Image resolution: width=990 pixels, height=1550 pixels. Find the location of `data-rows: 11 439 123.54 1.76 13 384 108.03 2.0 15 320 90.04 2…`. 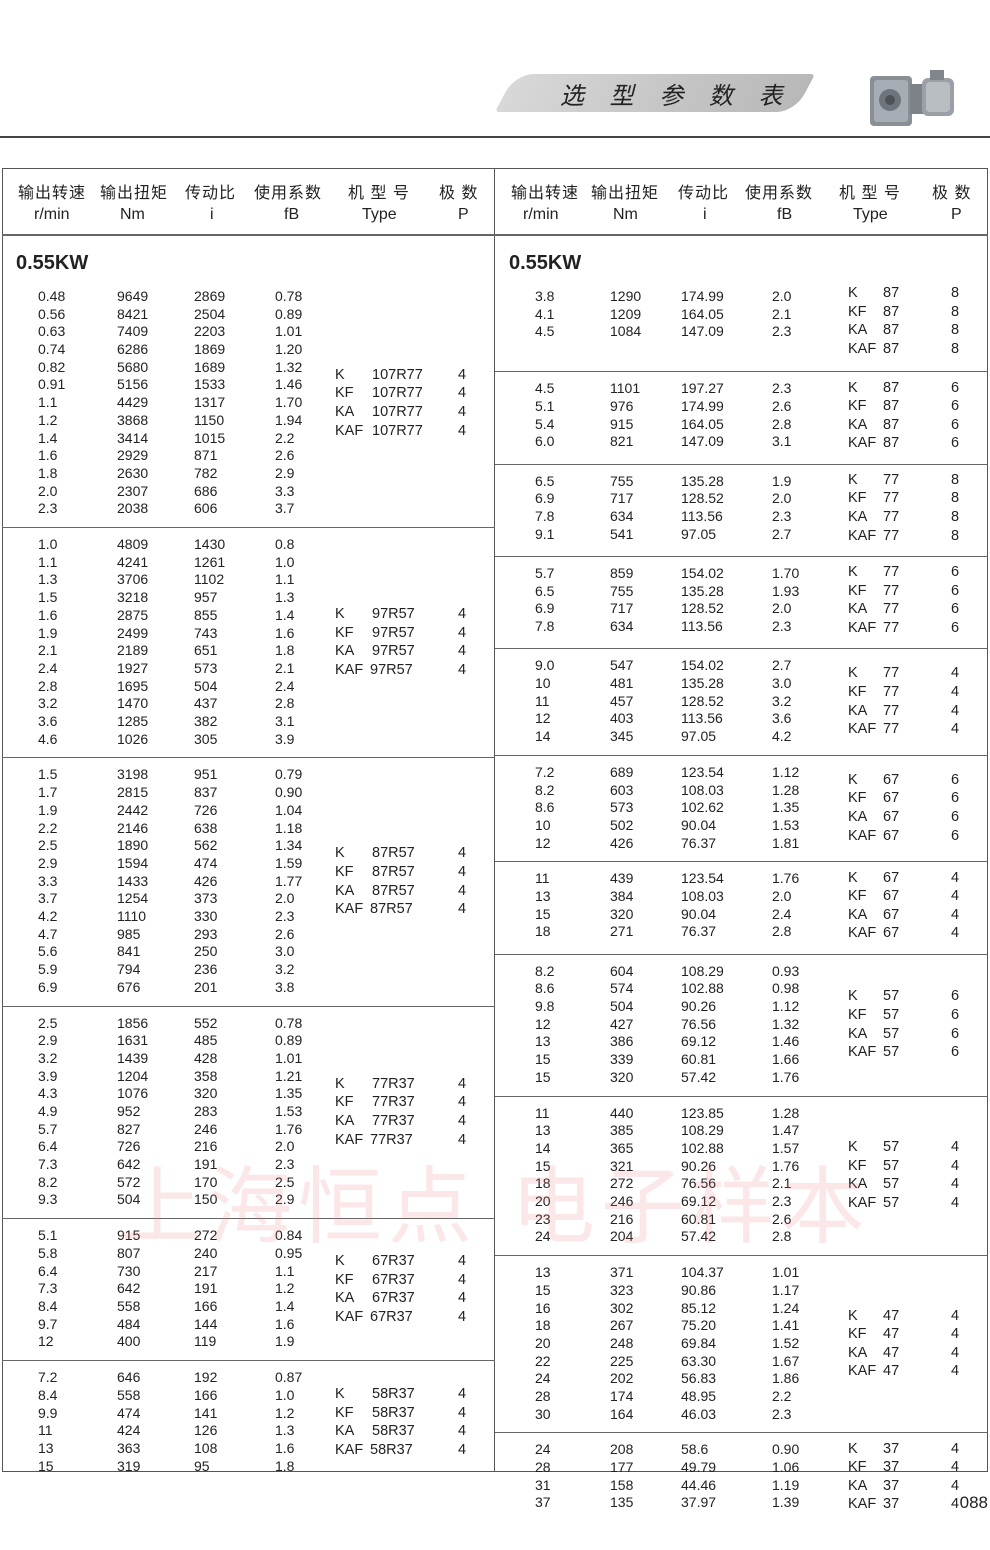

data-rows: 11 439 123.54 1.76 13 384 108.03 2.0 15 320 90.04 2… is located at coordinates (741, 905).